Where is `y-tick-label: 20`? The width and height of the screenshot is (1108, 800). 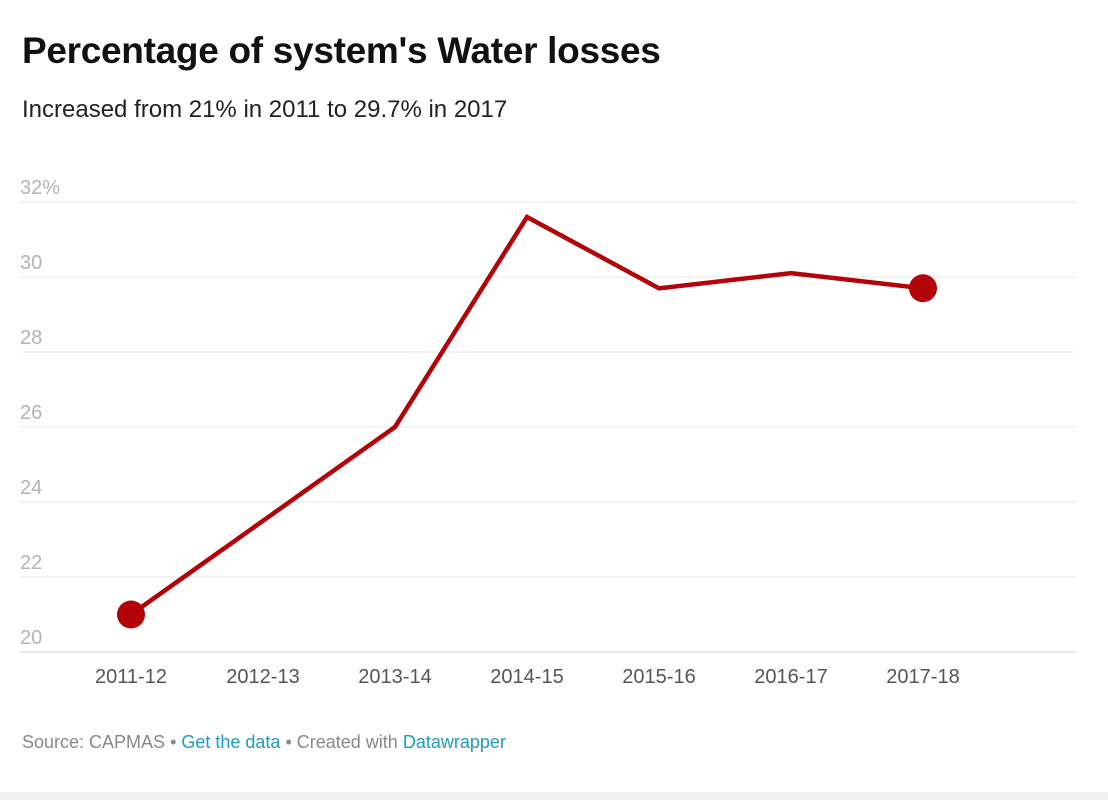 y-tick-label: 20 is located at coordinates (31, 638).